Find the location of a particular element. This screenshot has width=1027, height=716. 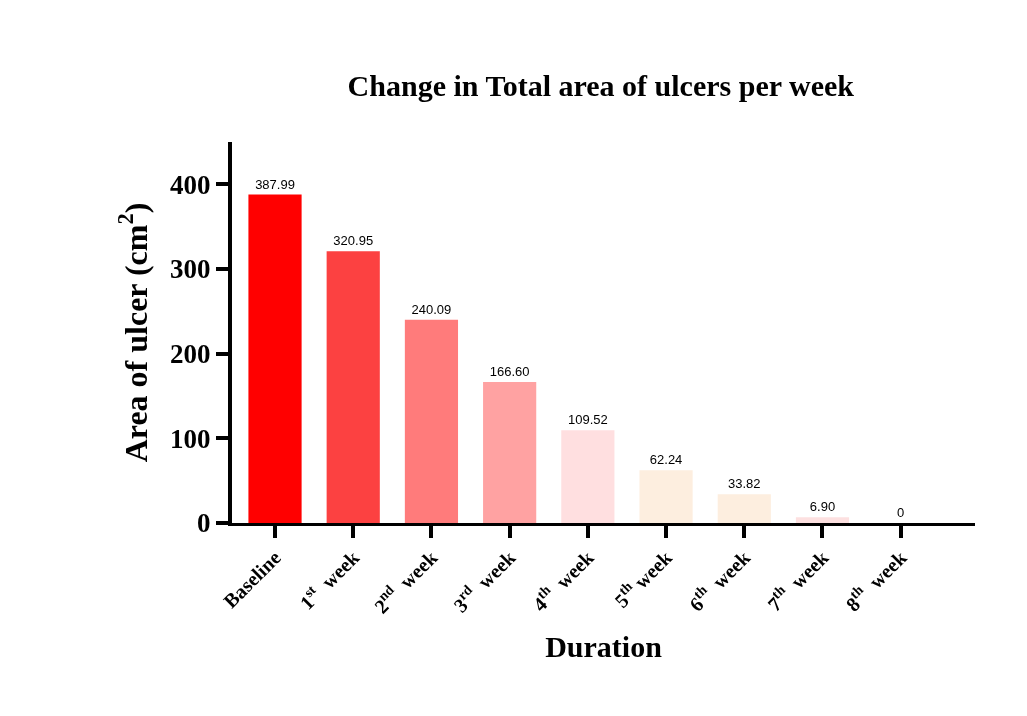

y-tick-label: 300 is located at coordinates (190, 269).